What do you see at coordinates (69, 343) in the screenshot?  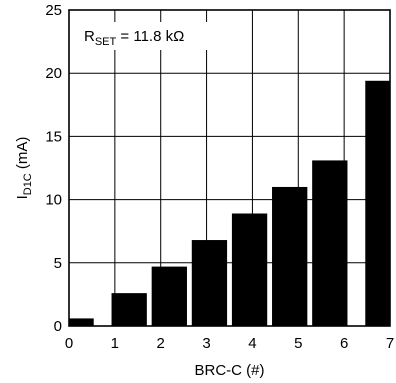 I see `x-tick-label-0: 0` at bounding box center [69, 343].